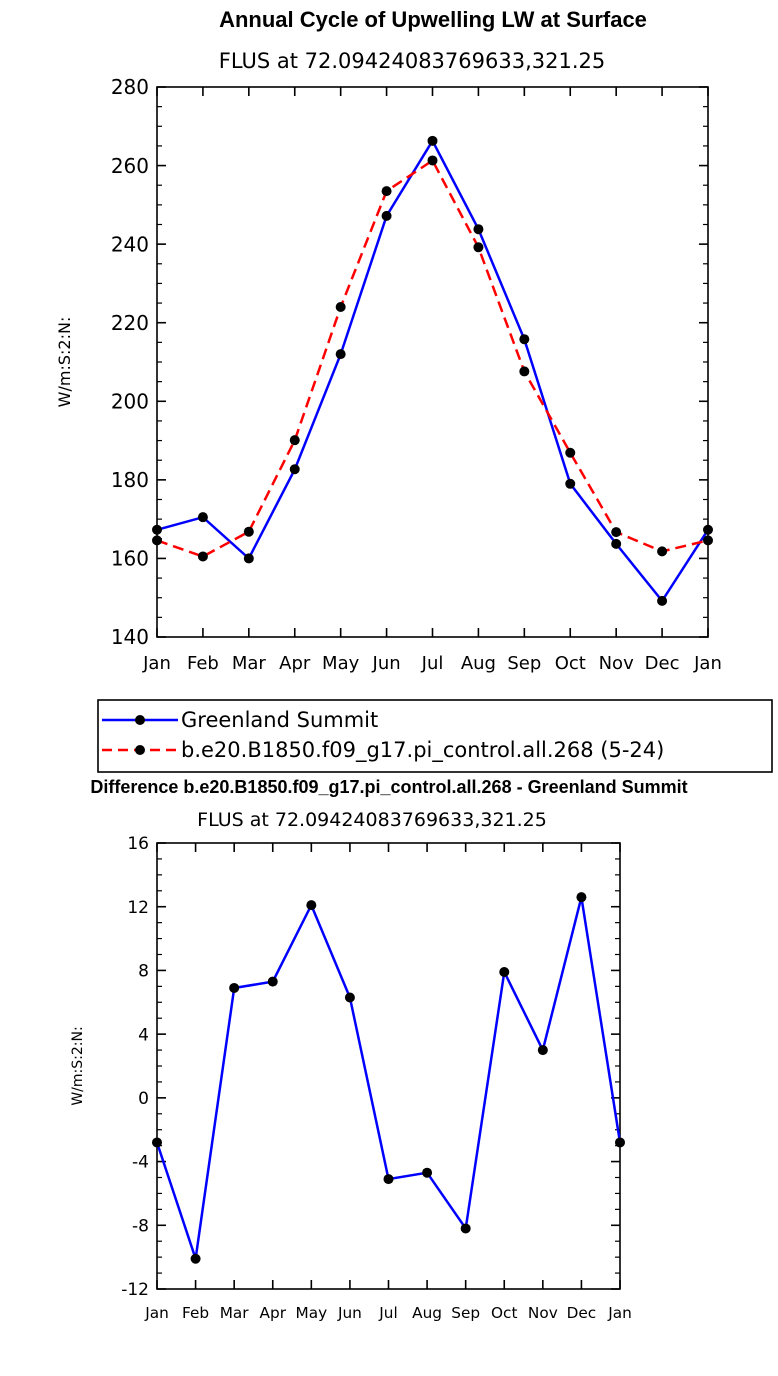 Image resolution: width=778 pixels, height=1376 pixels. Describe the element at coordinates (135, 1290) in the screenshot. I see `y-tick-label: -12` at that location.